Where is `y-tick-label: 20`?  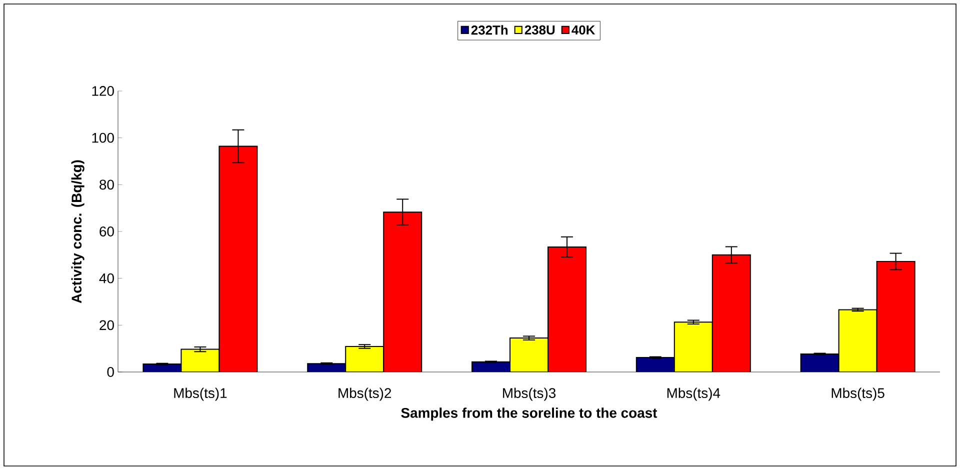
y-tick-label: 20 is located at coordinates (107, 325).